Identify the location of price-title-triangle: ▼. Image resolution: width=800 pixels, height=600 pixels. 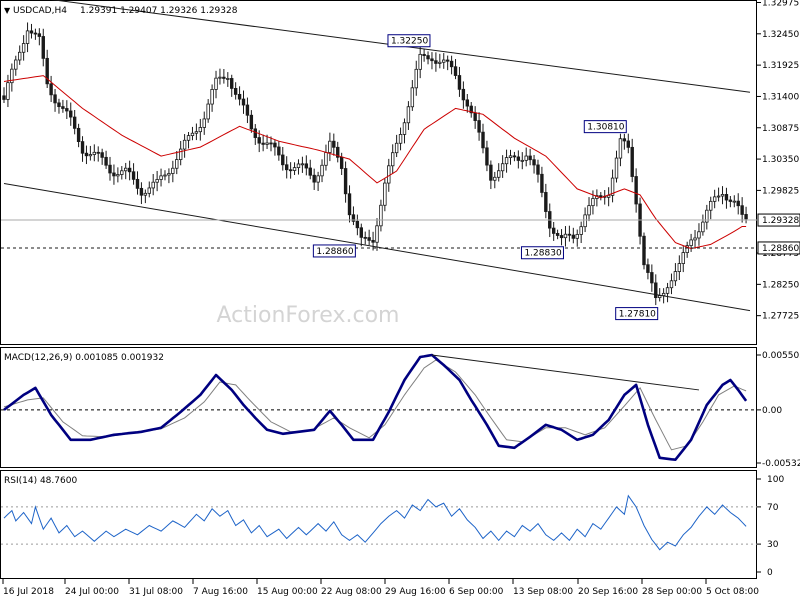
(7, 10).